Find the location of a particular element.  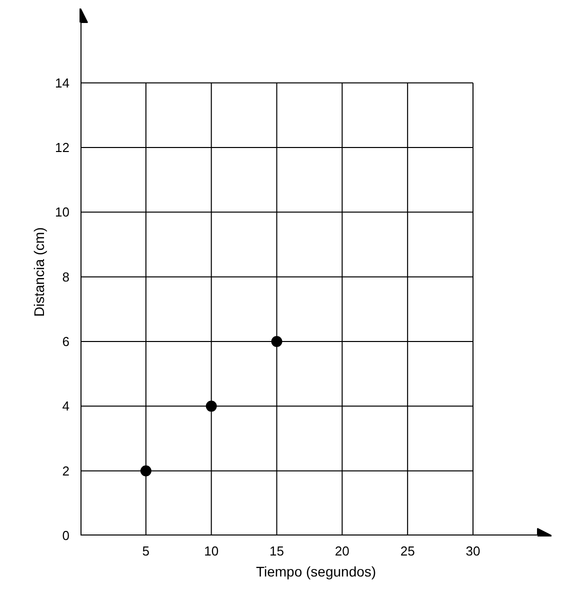

y-axis-title: Distancia (cm) is located at coordinates (39, 272).